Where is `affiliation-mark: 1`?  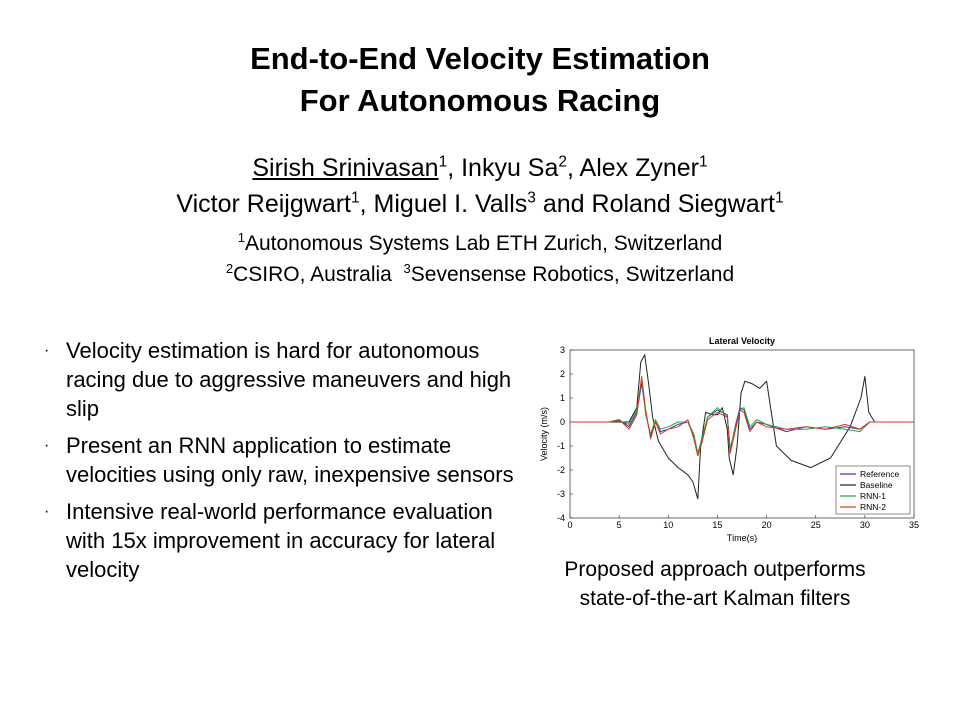 affiliation-mark: 1 is located at coordinates (241, 237).